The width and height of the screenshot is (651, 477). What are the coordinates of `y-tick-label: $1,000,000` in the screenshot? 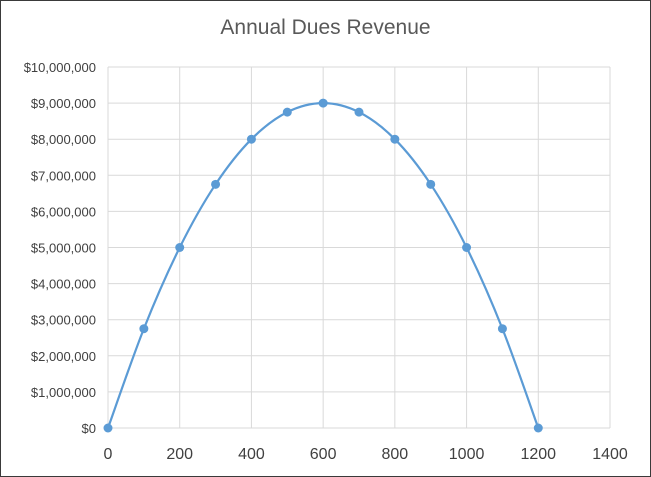 It's located at (63, 392).